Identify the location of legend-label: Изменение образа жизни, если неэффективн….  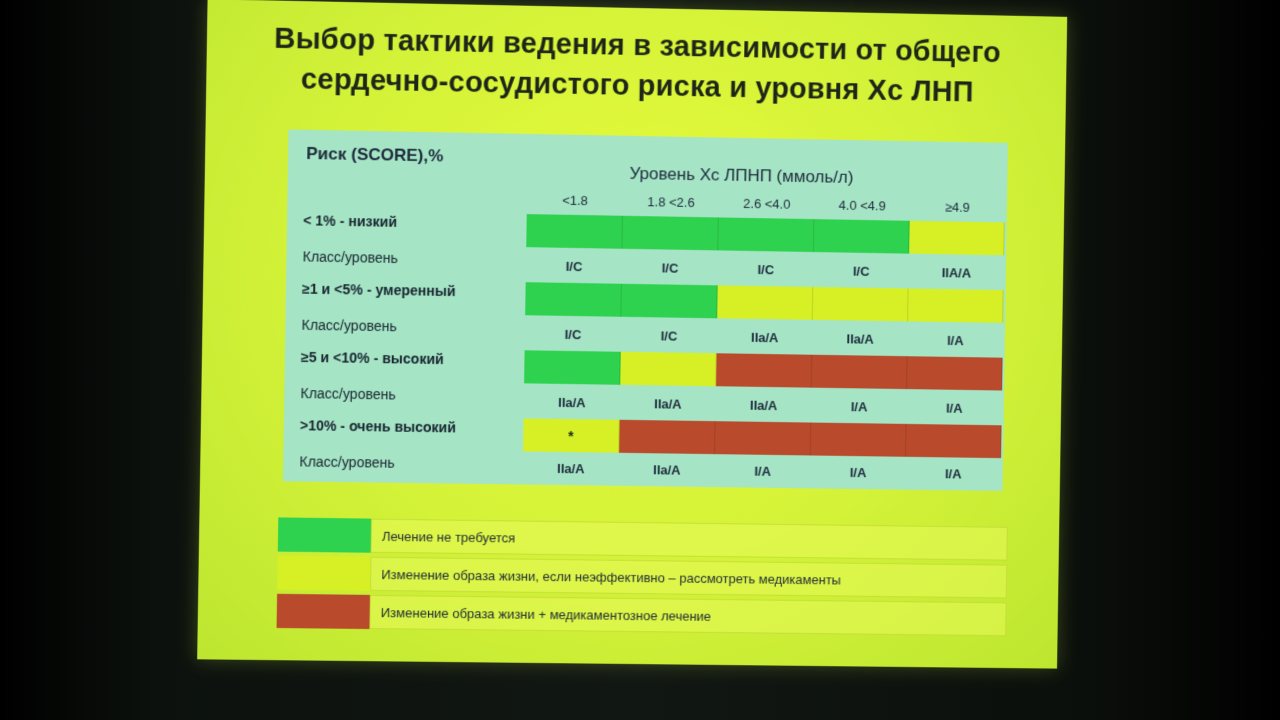
(688, 577).